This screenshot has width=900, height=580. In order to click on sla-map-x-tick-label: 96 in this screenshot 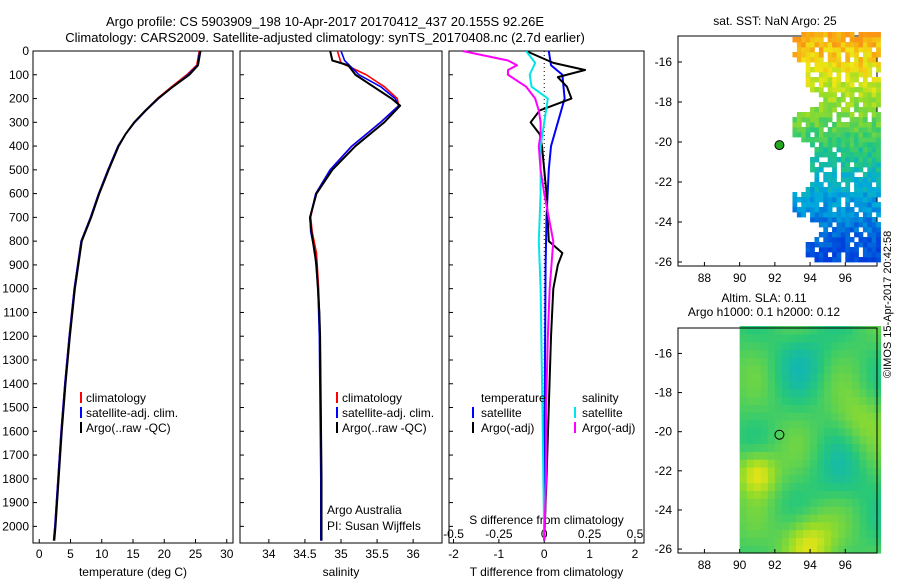, I will do `click(846, 565)`.